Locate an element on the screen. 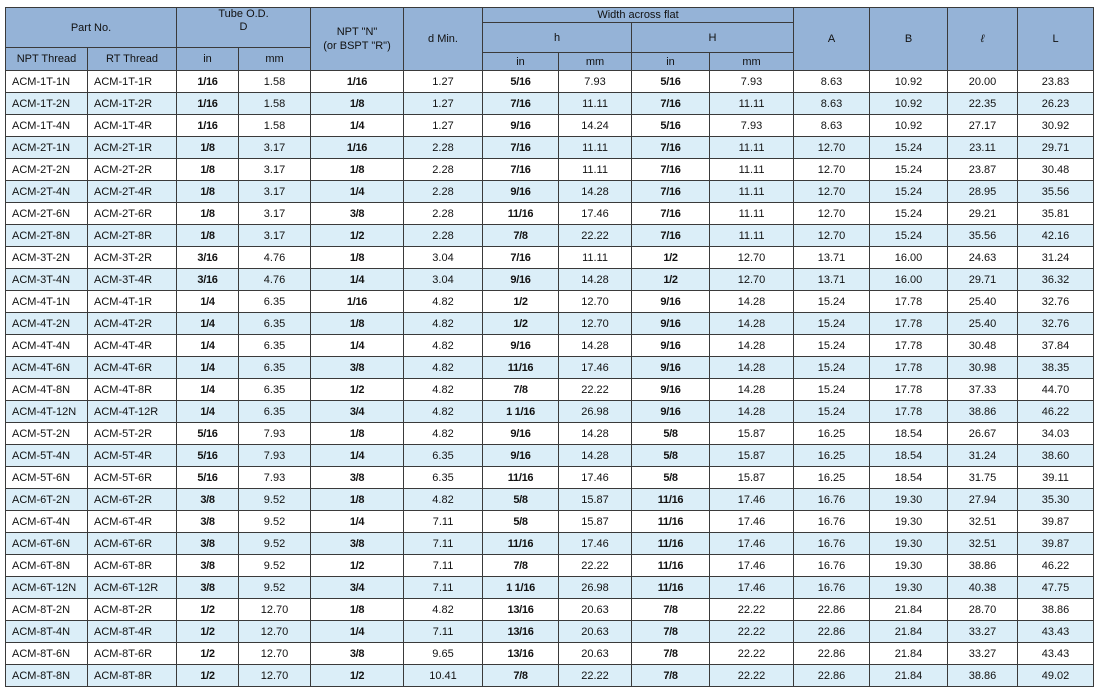  cell-B: 19.30 is located at coordinates (909, 543).